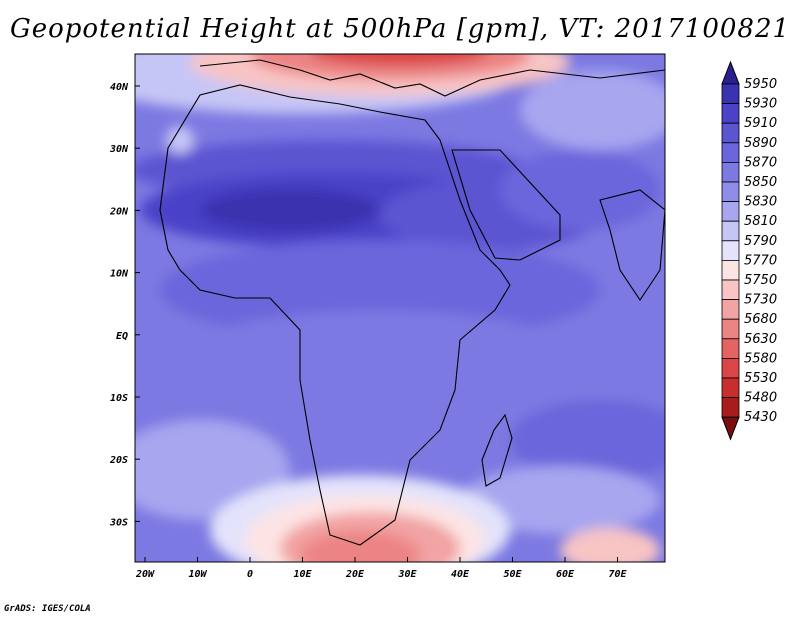  I want to click on field-5930-core, so click(290, 210).